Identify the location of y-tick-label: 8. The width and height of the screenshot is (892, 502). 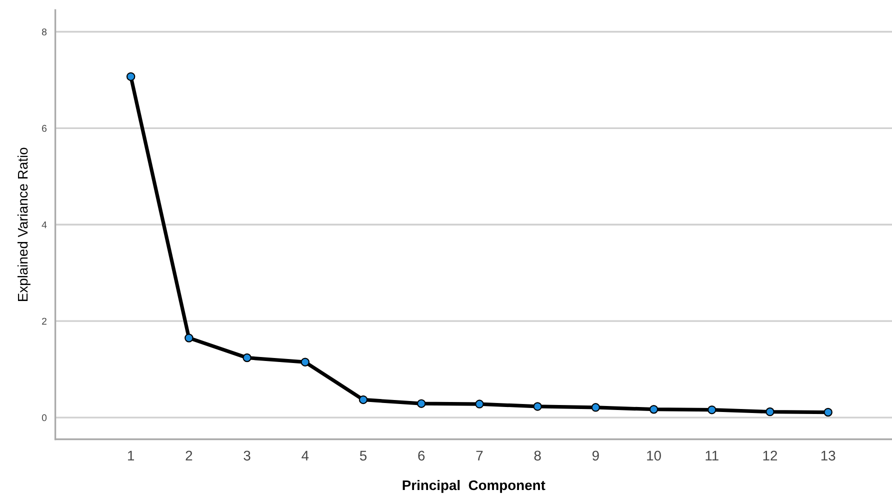
(44, 32).